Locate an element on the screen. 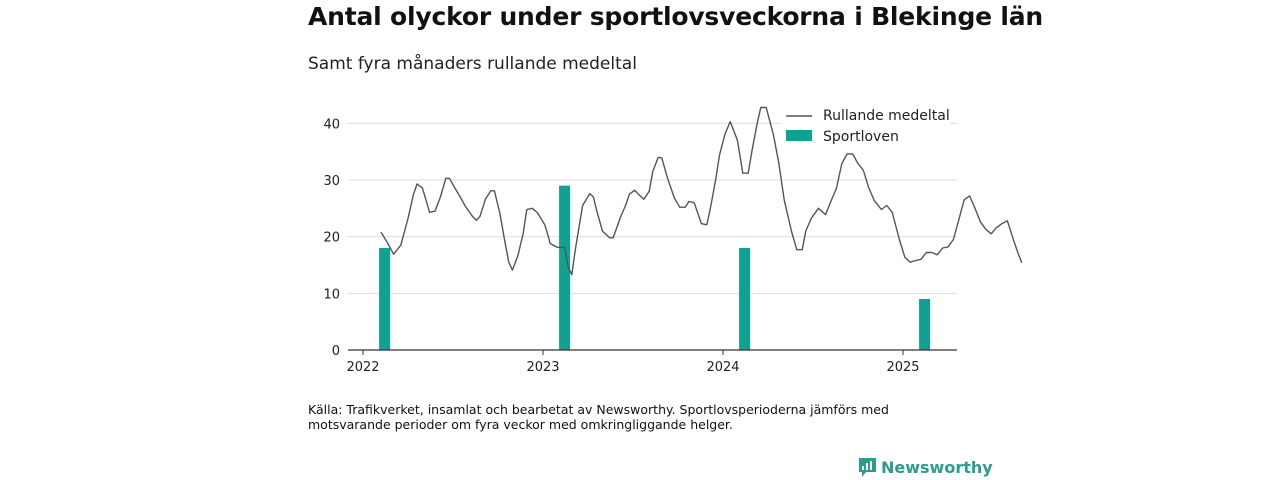 Image resolution: width=1280 pixels, height=480 pixels. x-tick-label: 2024 is located at coordinates (722, 367).